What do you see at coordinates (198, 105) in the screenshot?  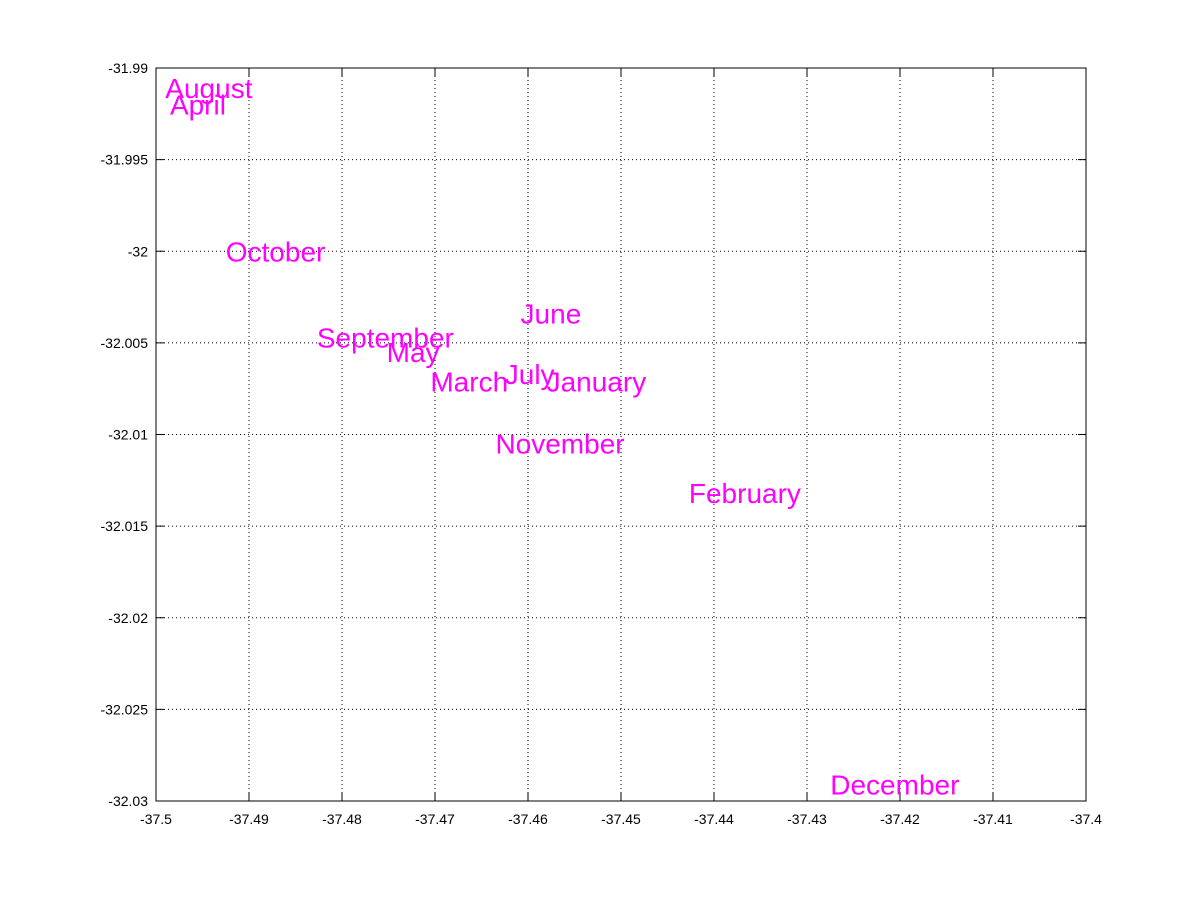 I see `point-label-april: April` at bounding box center [198, 105].